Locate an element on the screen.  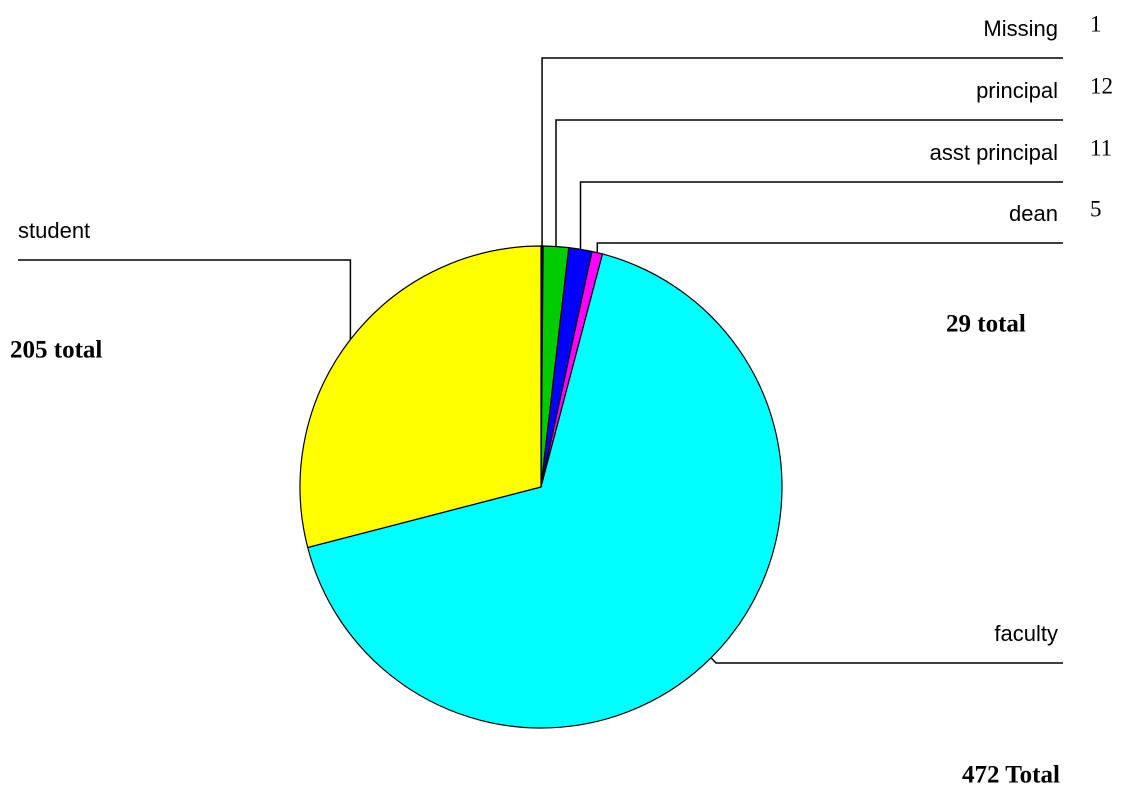
slice-label: Missing is located at coordinates (1020, 28).